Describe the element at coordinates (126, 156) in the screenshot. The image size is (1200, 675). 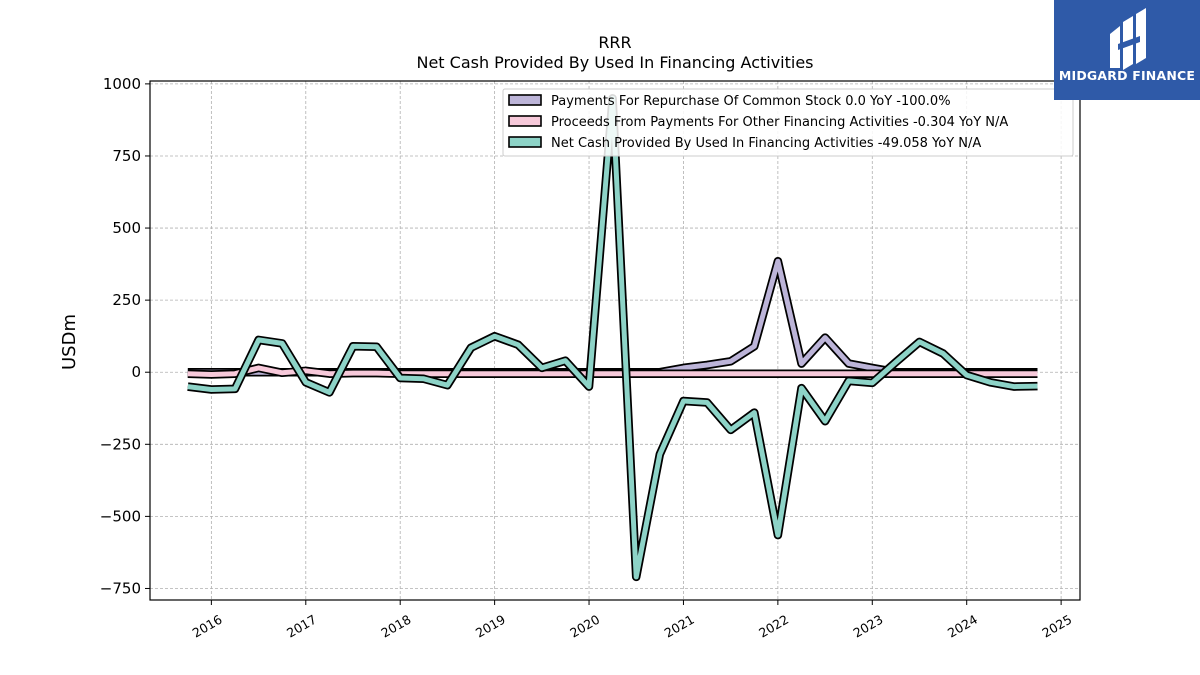
I see `y-tick-label: 750` at that location.